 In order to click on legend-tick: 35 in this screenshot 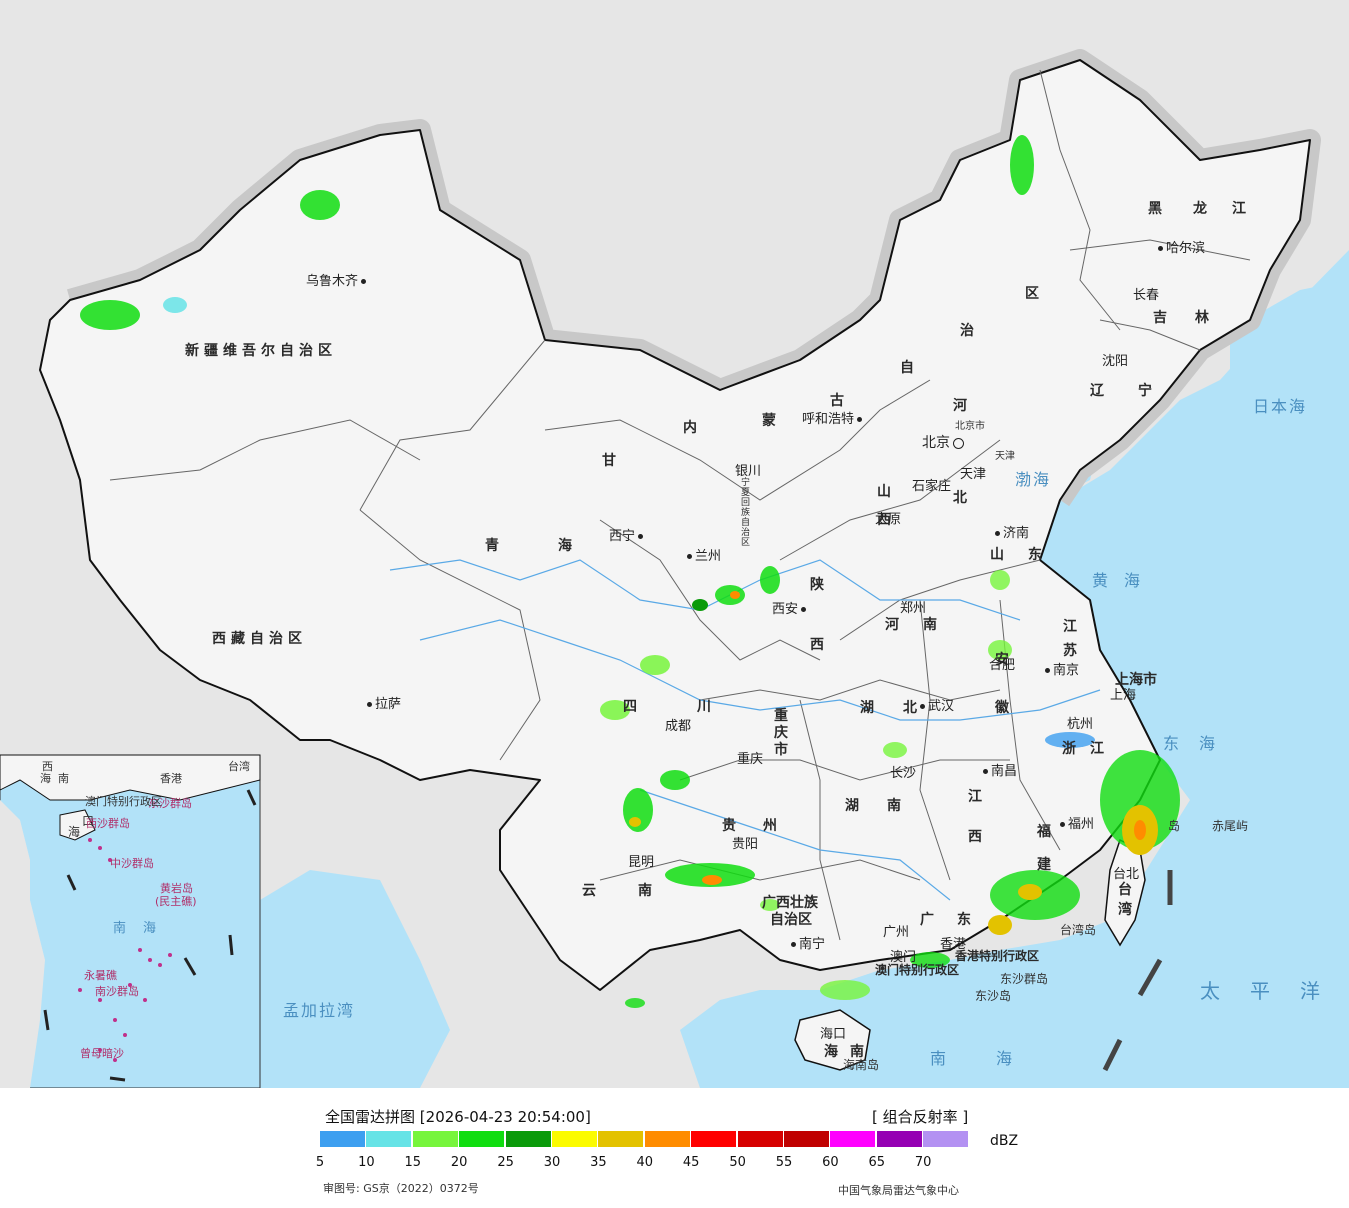, I will do `click(598, 1162)`.